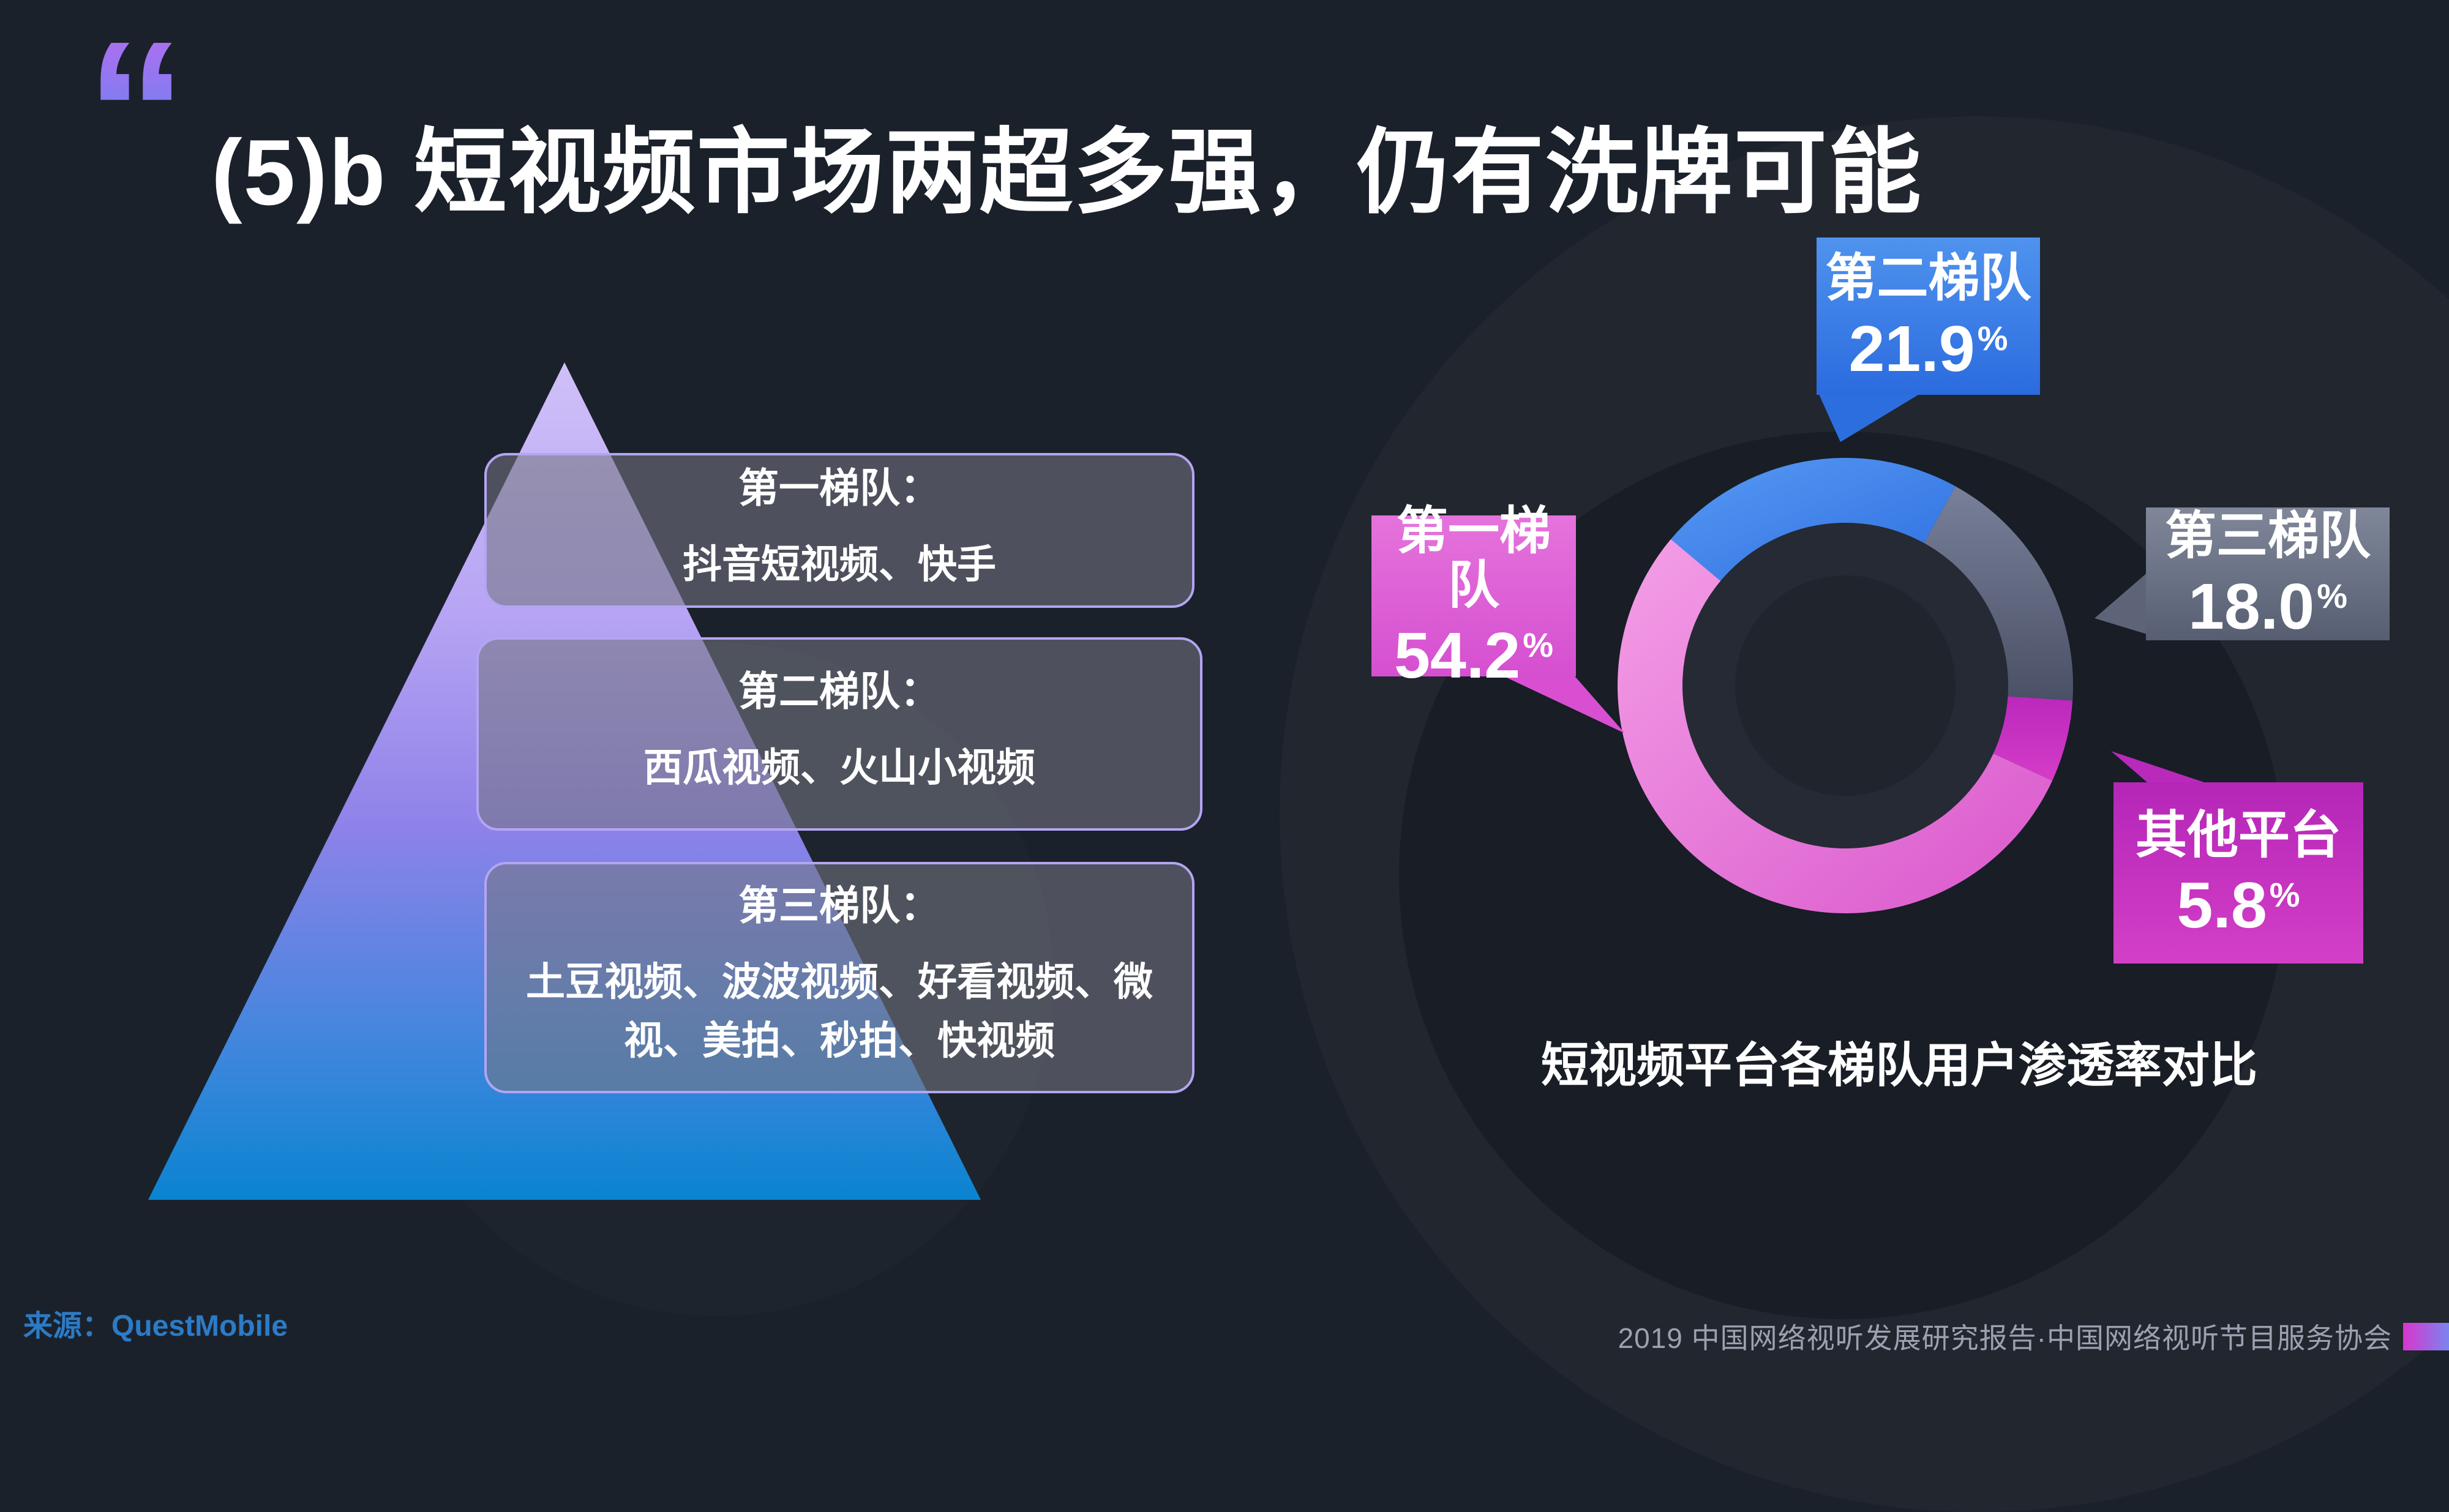  Describe the element at coordinates (2332, 595) in the screenshot. I see `callout-tier3-unit: %` at that location.